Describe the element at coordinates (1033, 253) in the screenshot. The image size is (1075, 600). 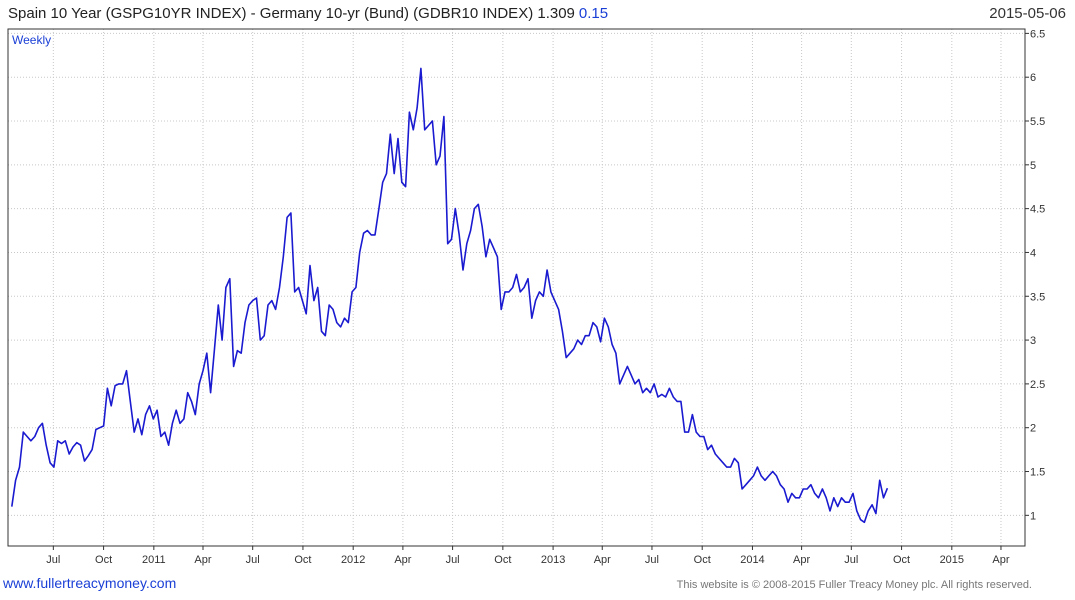
I see `y-tick-label: 4` at that location.